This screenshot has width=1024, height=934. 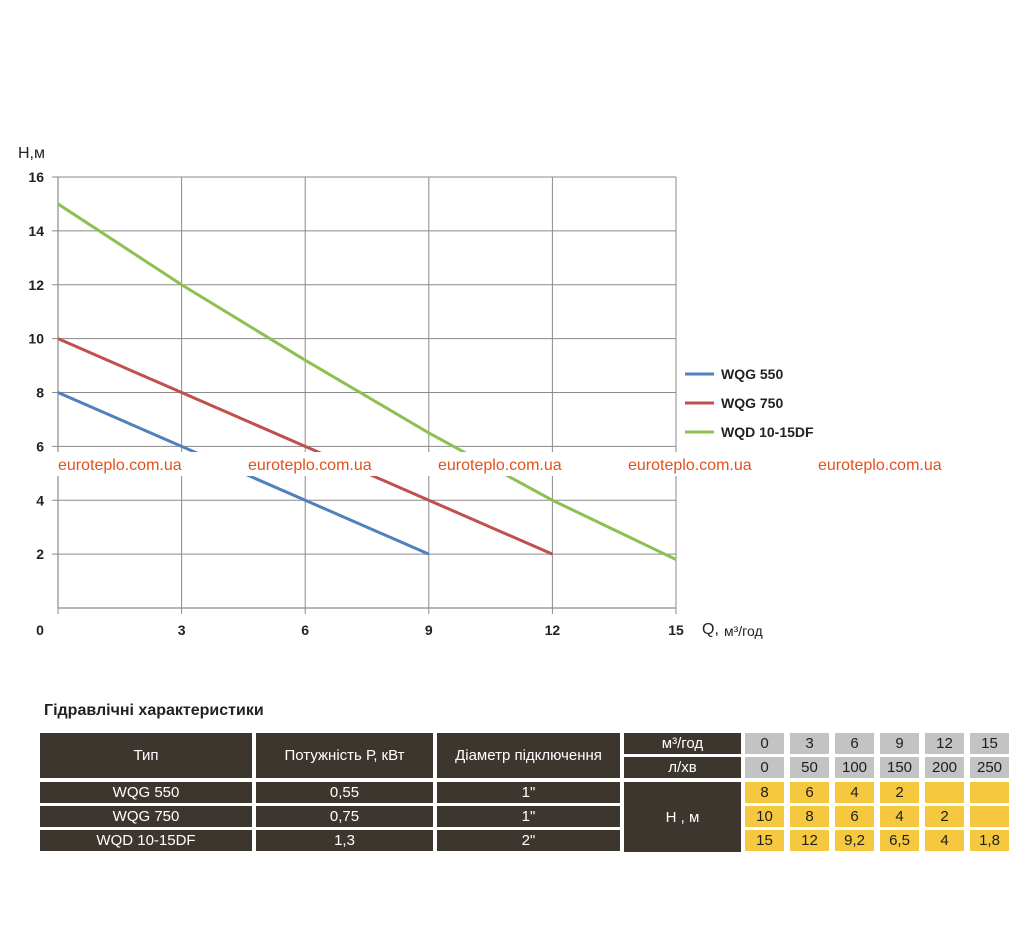 I want to click on watermark-band, so click(x=515, y=464).